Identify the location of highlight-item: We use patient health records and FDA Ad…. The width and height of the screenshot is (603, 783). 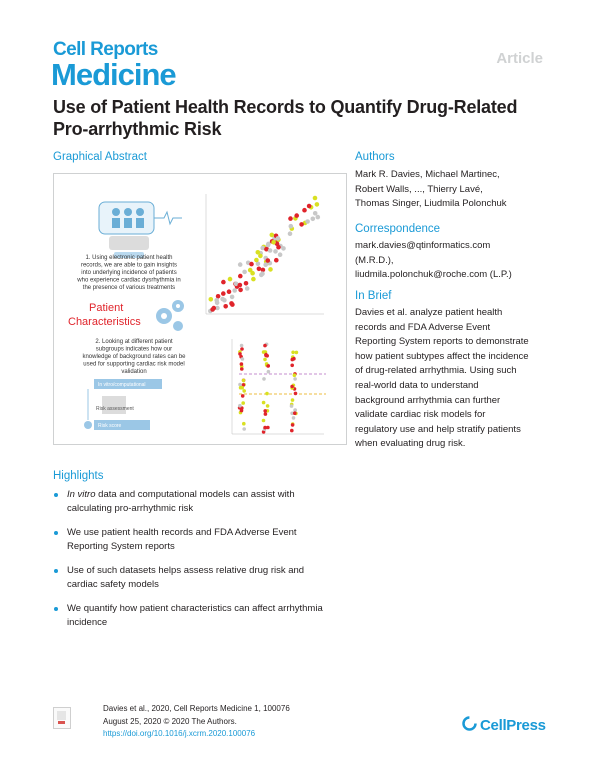
(203, 540).